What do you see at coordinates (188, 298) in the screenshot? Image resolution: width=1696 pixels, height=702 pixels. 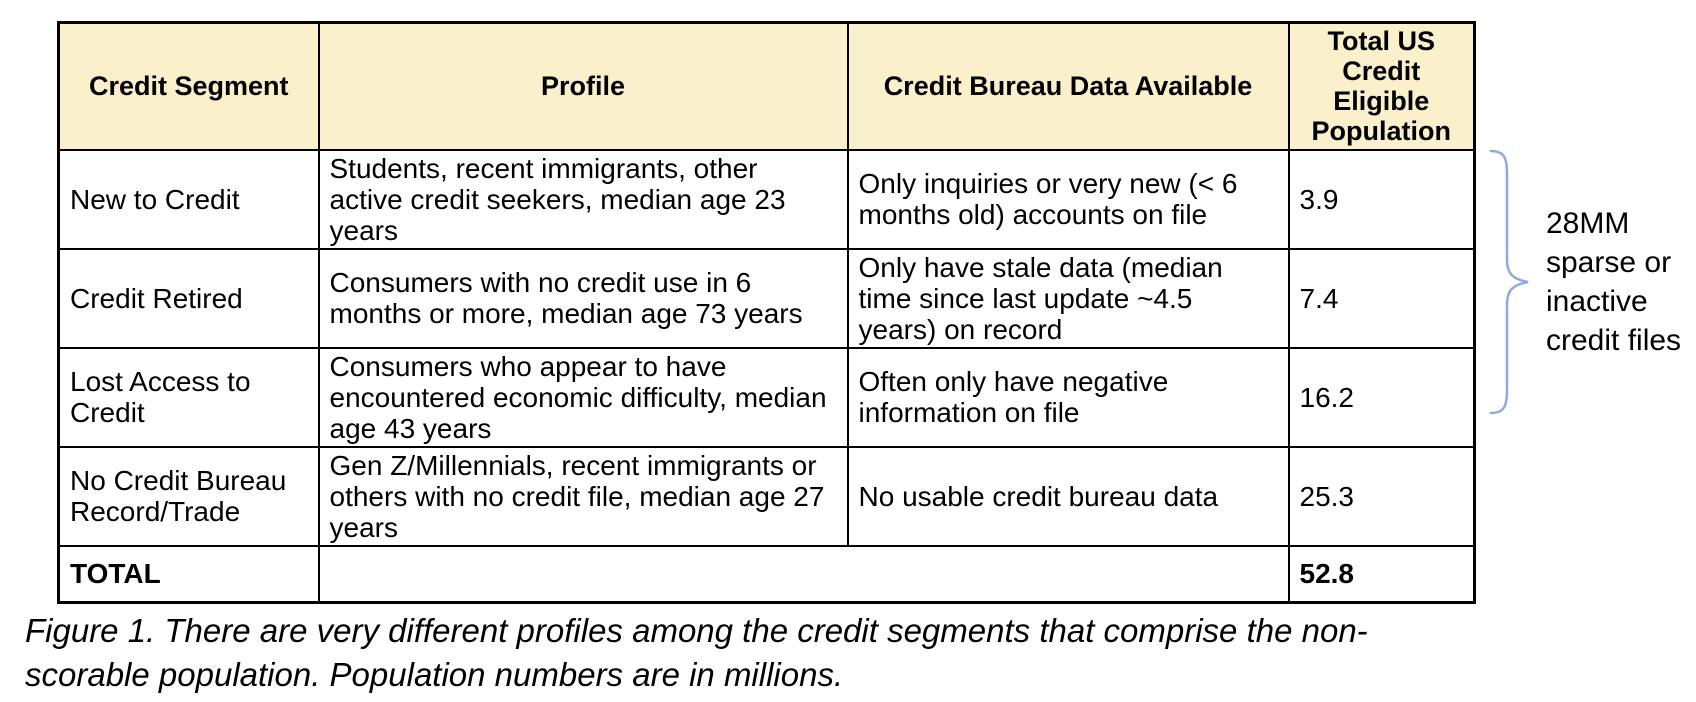 I see `segment-cell: Credit Retired` at bounding box center [188, 298].